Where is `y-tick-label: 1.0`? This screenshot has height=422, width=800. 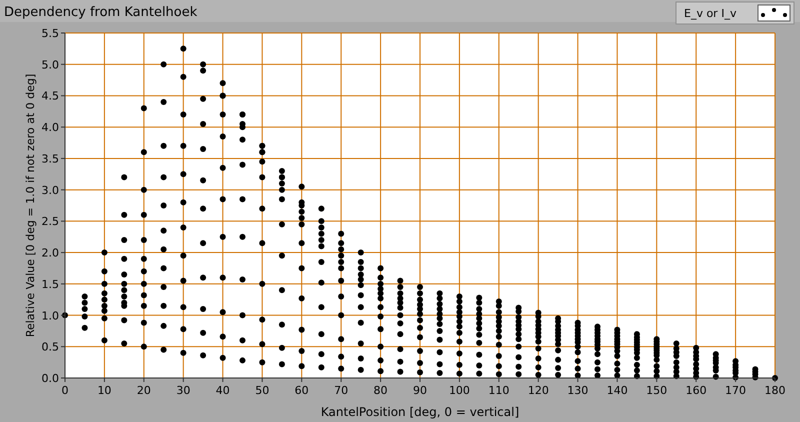
y-tick-label: 1.0 is located at coordinates (50, 315).